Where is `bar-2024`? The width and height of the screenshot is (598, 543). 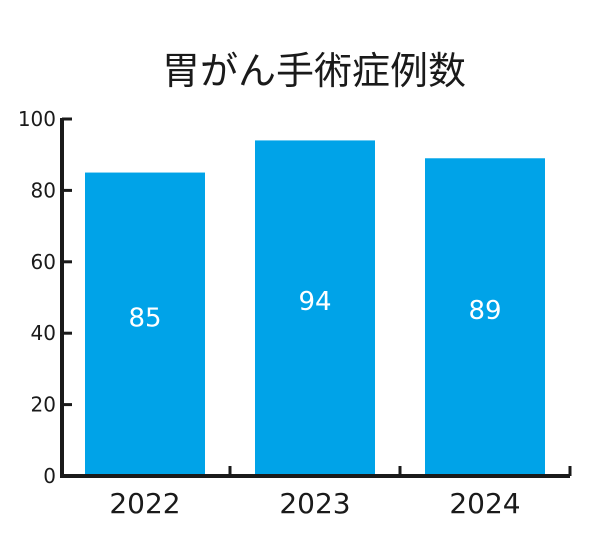 bar-2024 is located at coordinates (485, 317).